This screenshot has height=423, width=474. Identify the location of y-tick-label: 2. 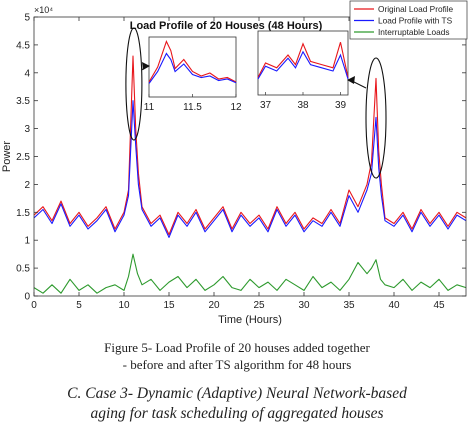
(27, 185).